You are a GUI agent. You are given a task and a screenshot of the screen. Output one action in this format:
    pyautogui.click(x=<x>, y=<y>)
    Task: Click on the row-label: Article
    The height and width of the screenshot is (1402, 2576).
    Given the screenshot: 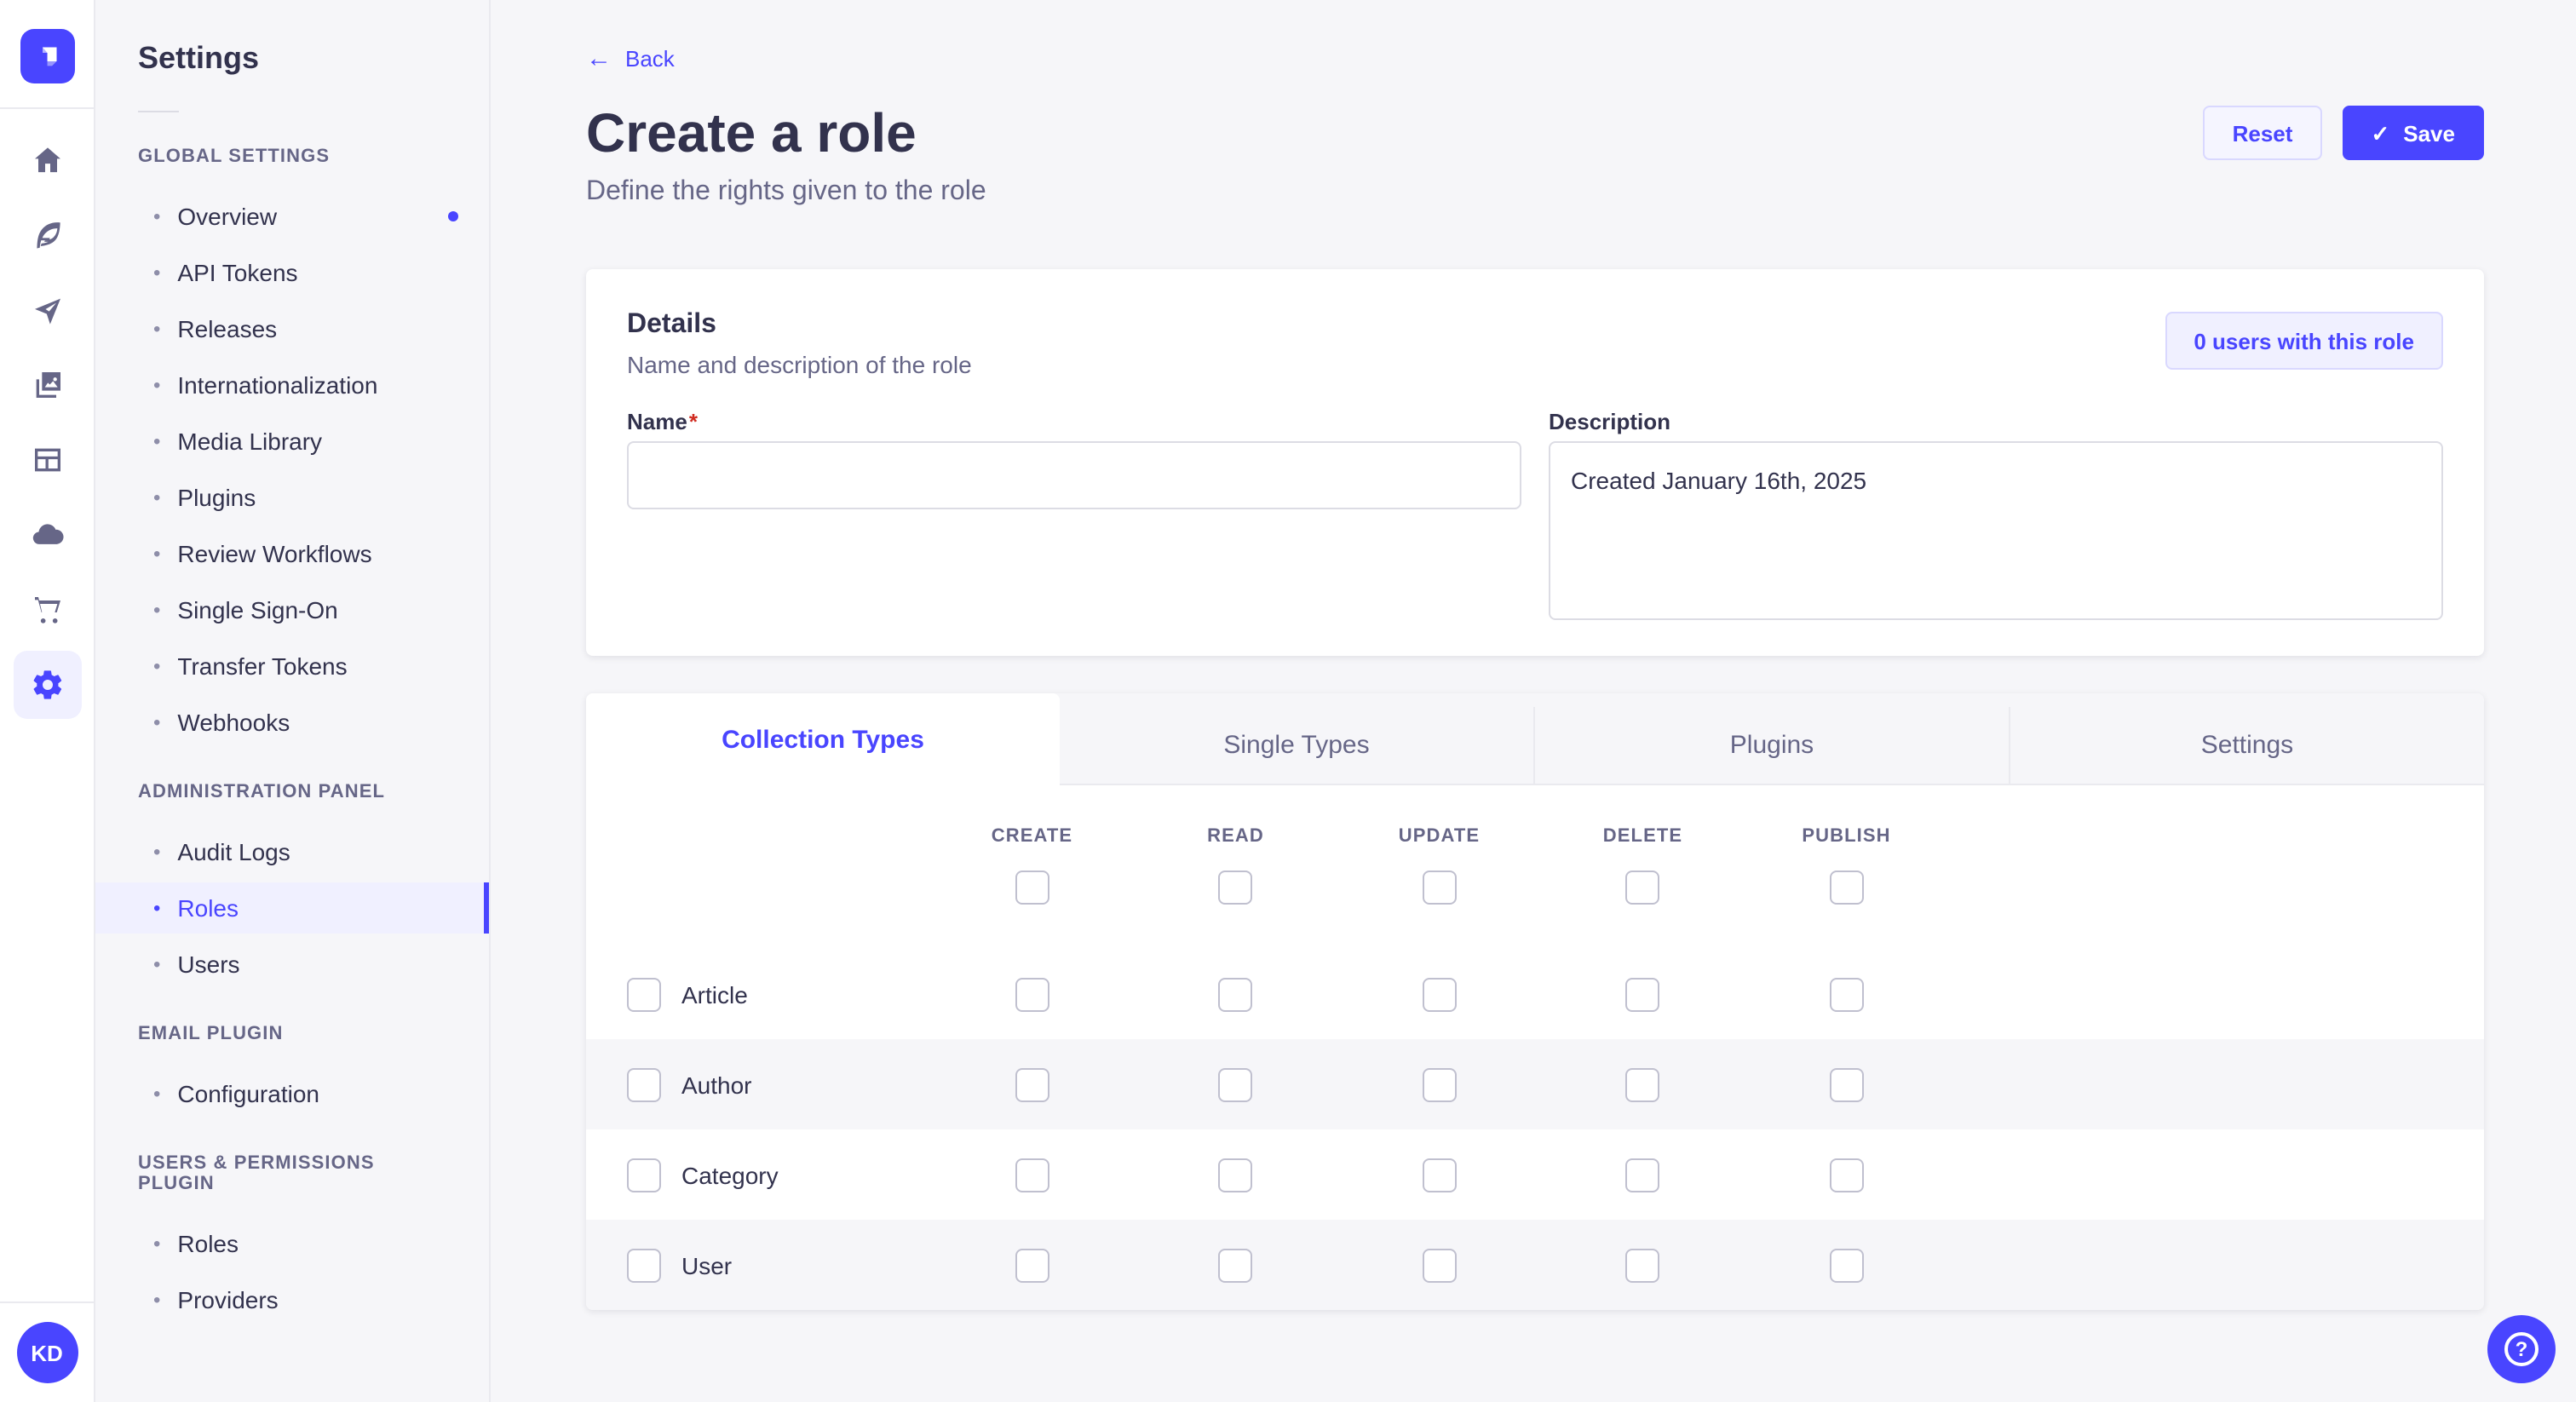 What is the action you would take?
    pyautogui.click(x=715, y=994)
    